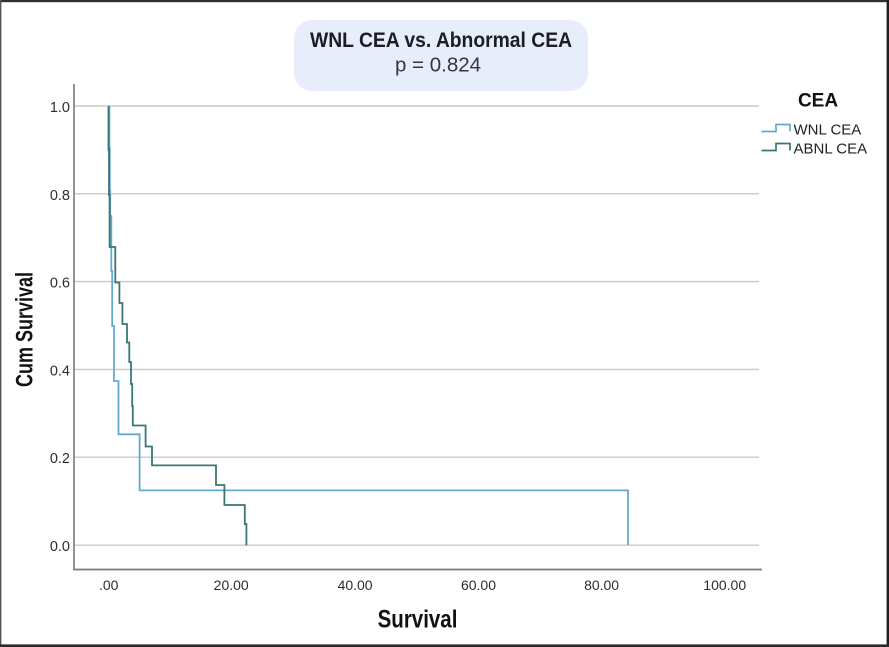  I want to click on svg-text: 60.00, so click(478, 585).